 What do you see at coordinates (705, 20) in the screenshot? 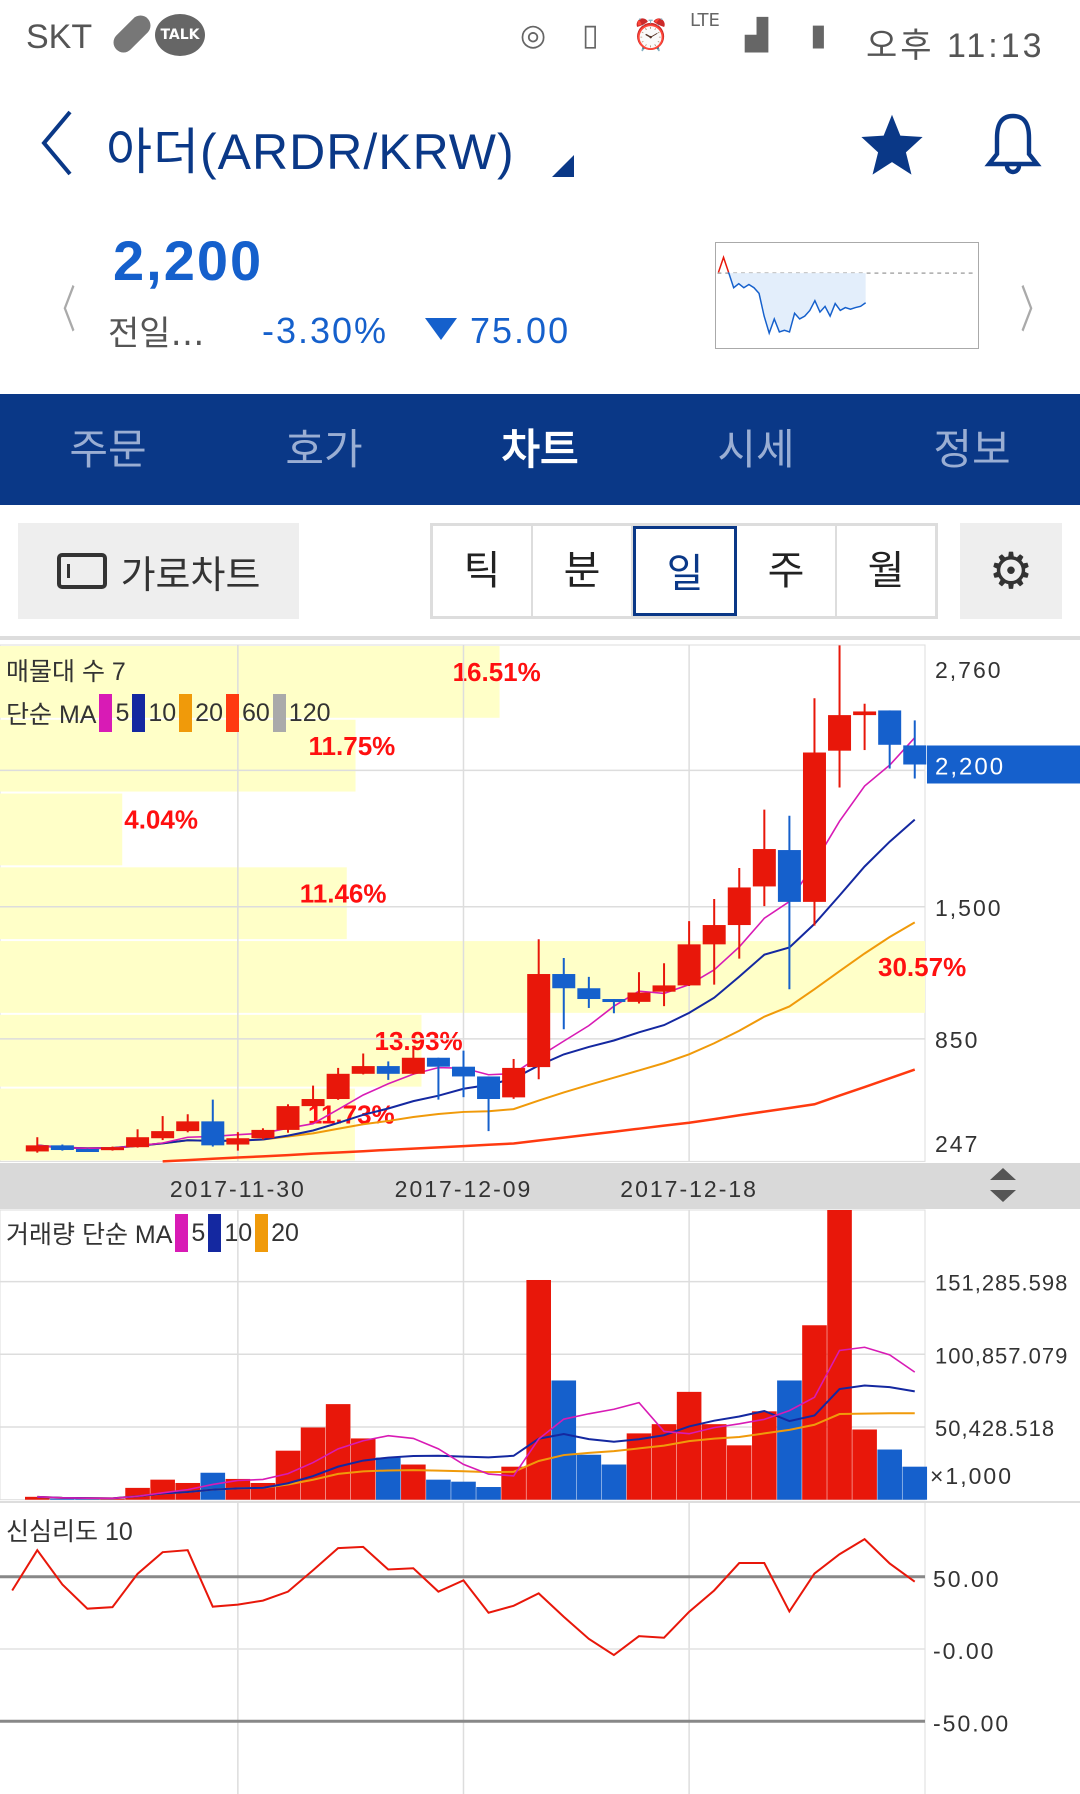
I see `network-label: LTE` at bounding box center [705, 20].